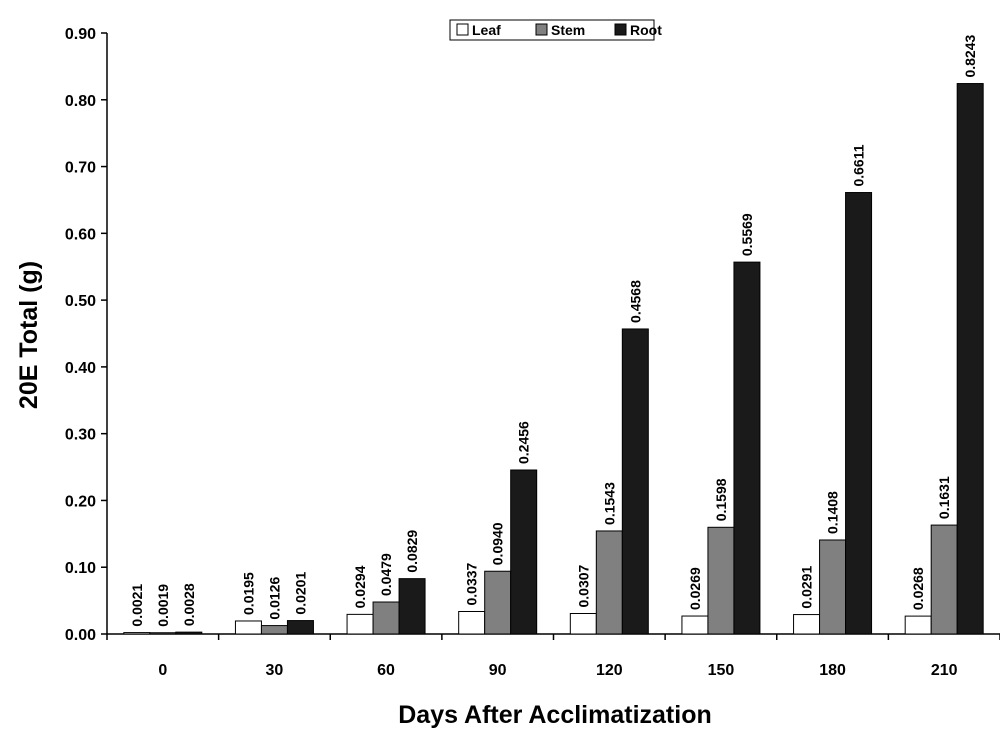 The height and width of the screenshot is (730, 1000). Describe the element at coordinates (555, 715) in the screenshot. I see `x-axis-title: Days After Acclimatization` at that location.